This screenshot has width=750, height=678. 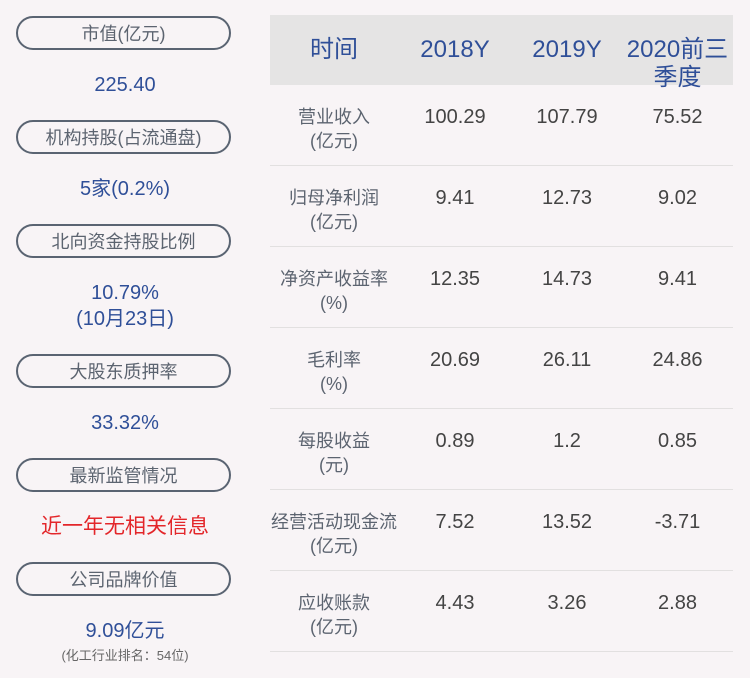 I want to click on table-header: 时间 2018Y 2019Y 2020前三季度, so click(x=501, y=53).